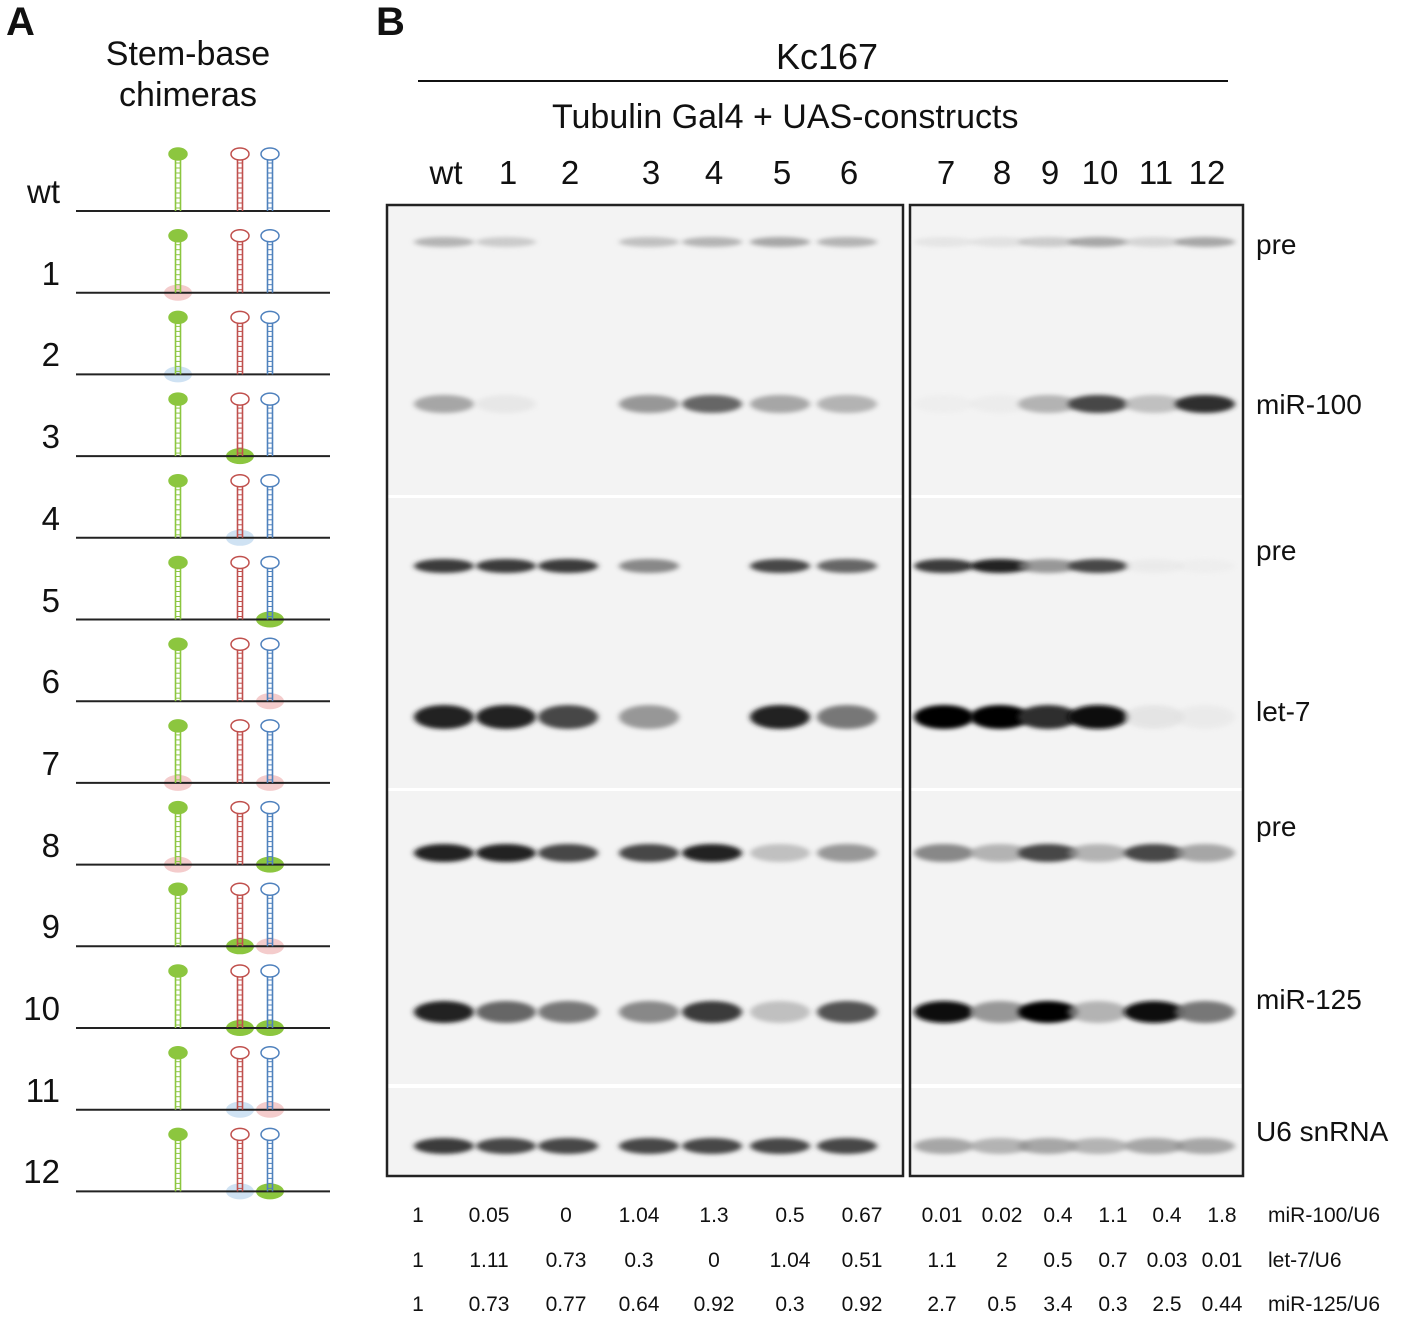 This screenshot has width=1422, height=1318. I want to click on quant-value: 1.3, so click(714, 1215).